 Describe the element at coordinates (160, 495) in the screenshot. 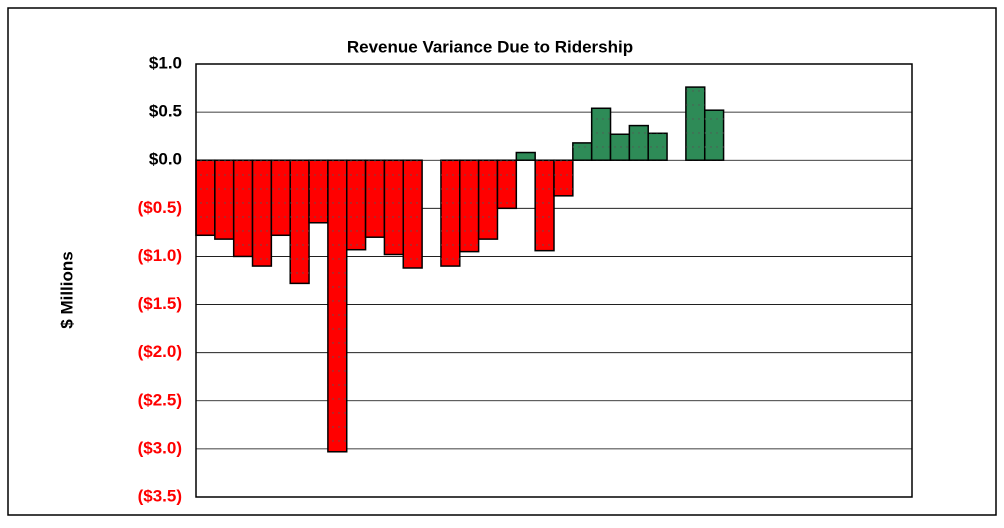

I see `y-tick-label: ($3.5)` at that location.